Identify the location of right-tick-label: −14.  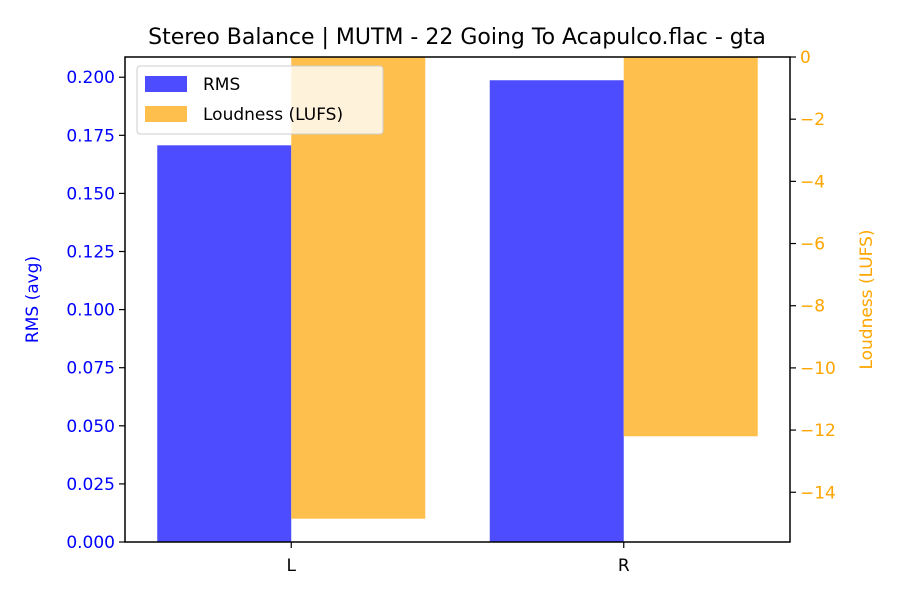
(818, 493).